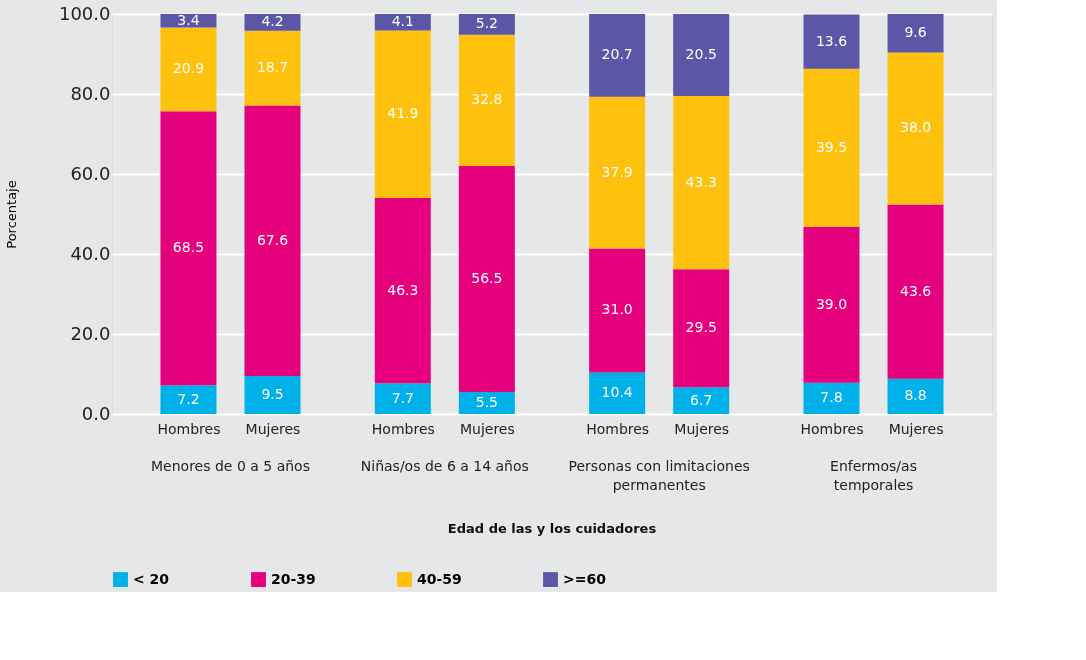  I want to click on y-axis-title: Porcentaje, so click(11, 214).